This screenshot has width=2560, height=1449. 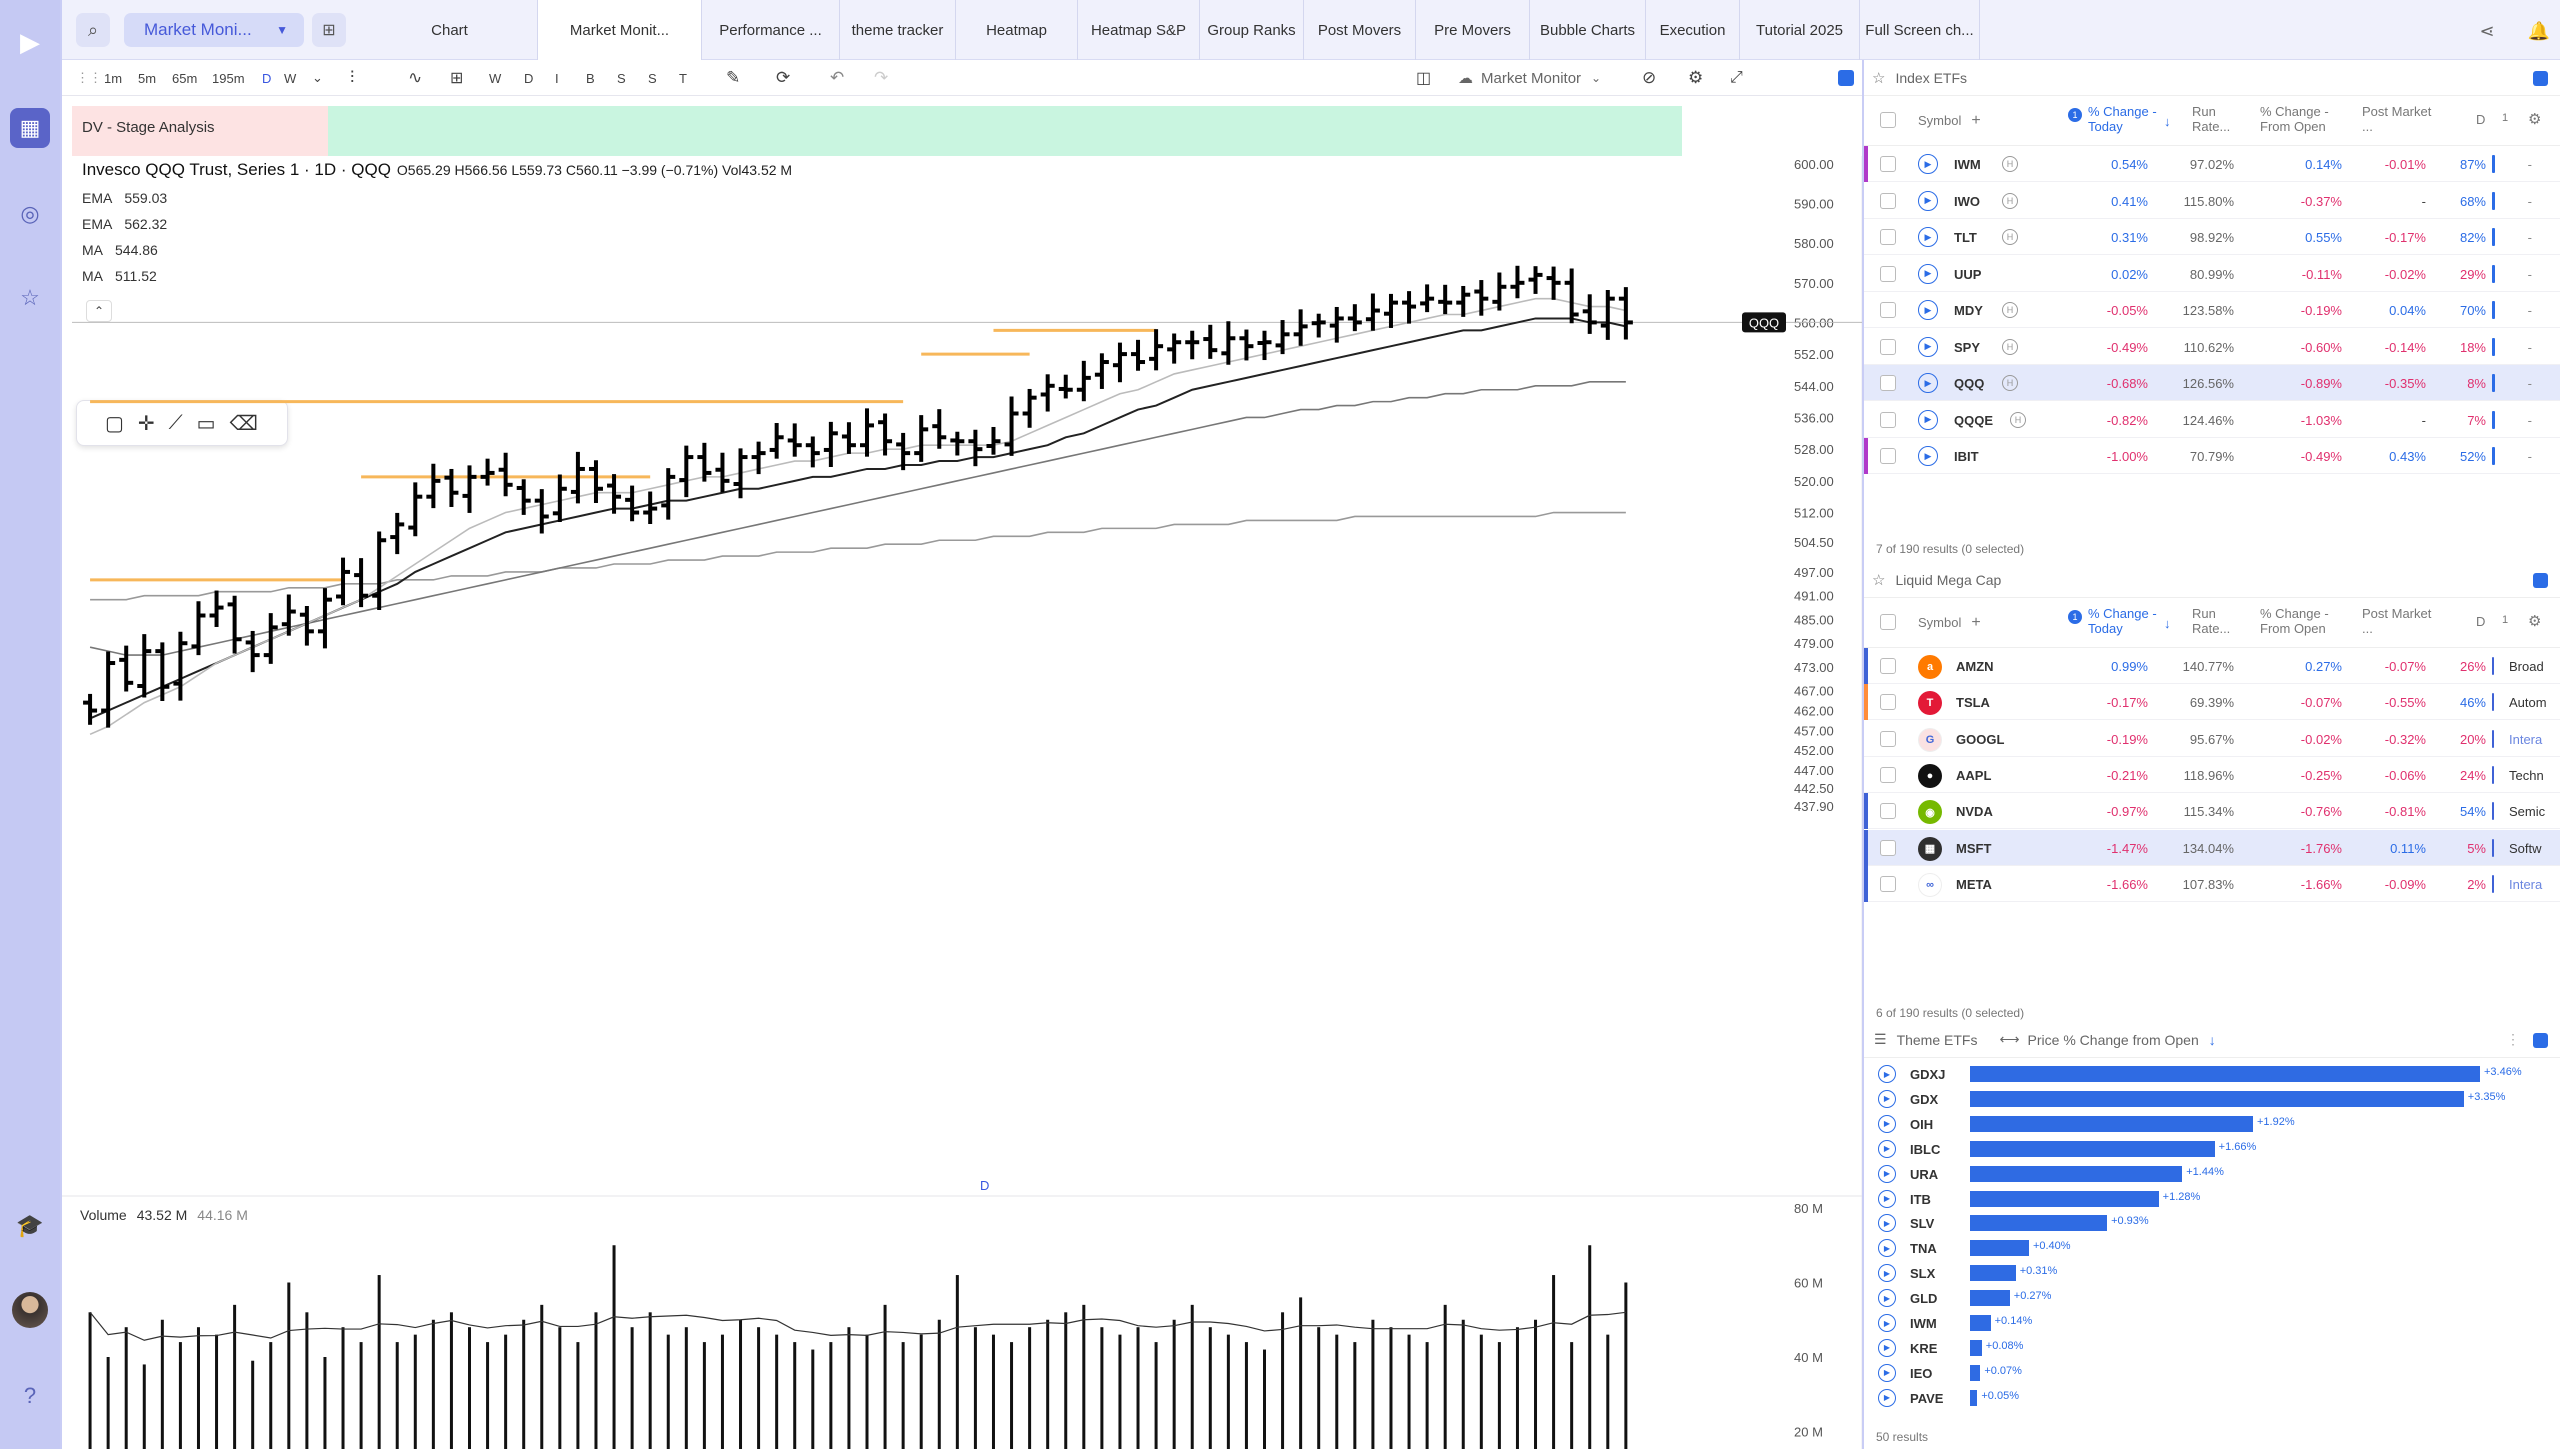 What do you see at coordinates (2212, 1199) in the screenshot?
I see `theme-bar-row: ▶ ITB +1.28%` at bounding box center [2212, 1199].